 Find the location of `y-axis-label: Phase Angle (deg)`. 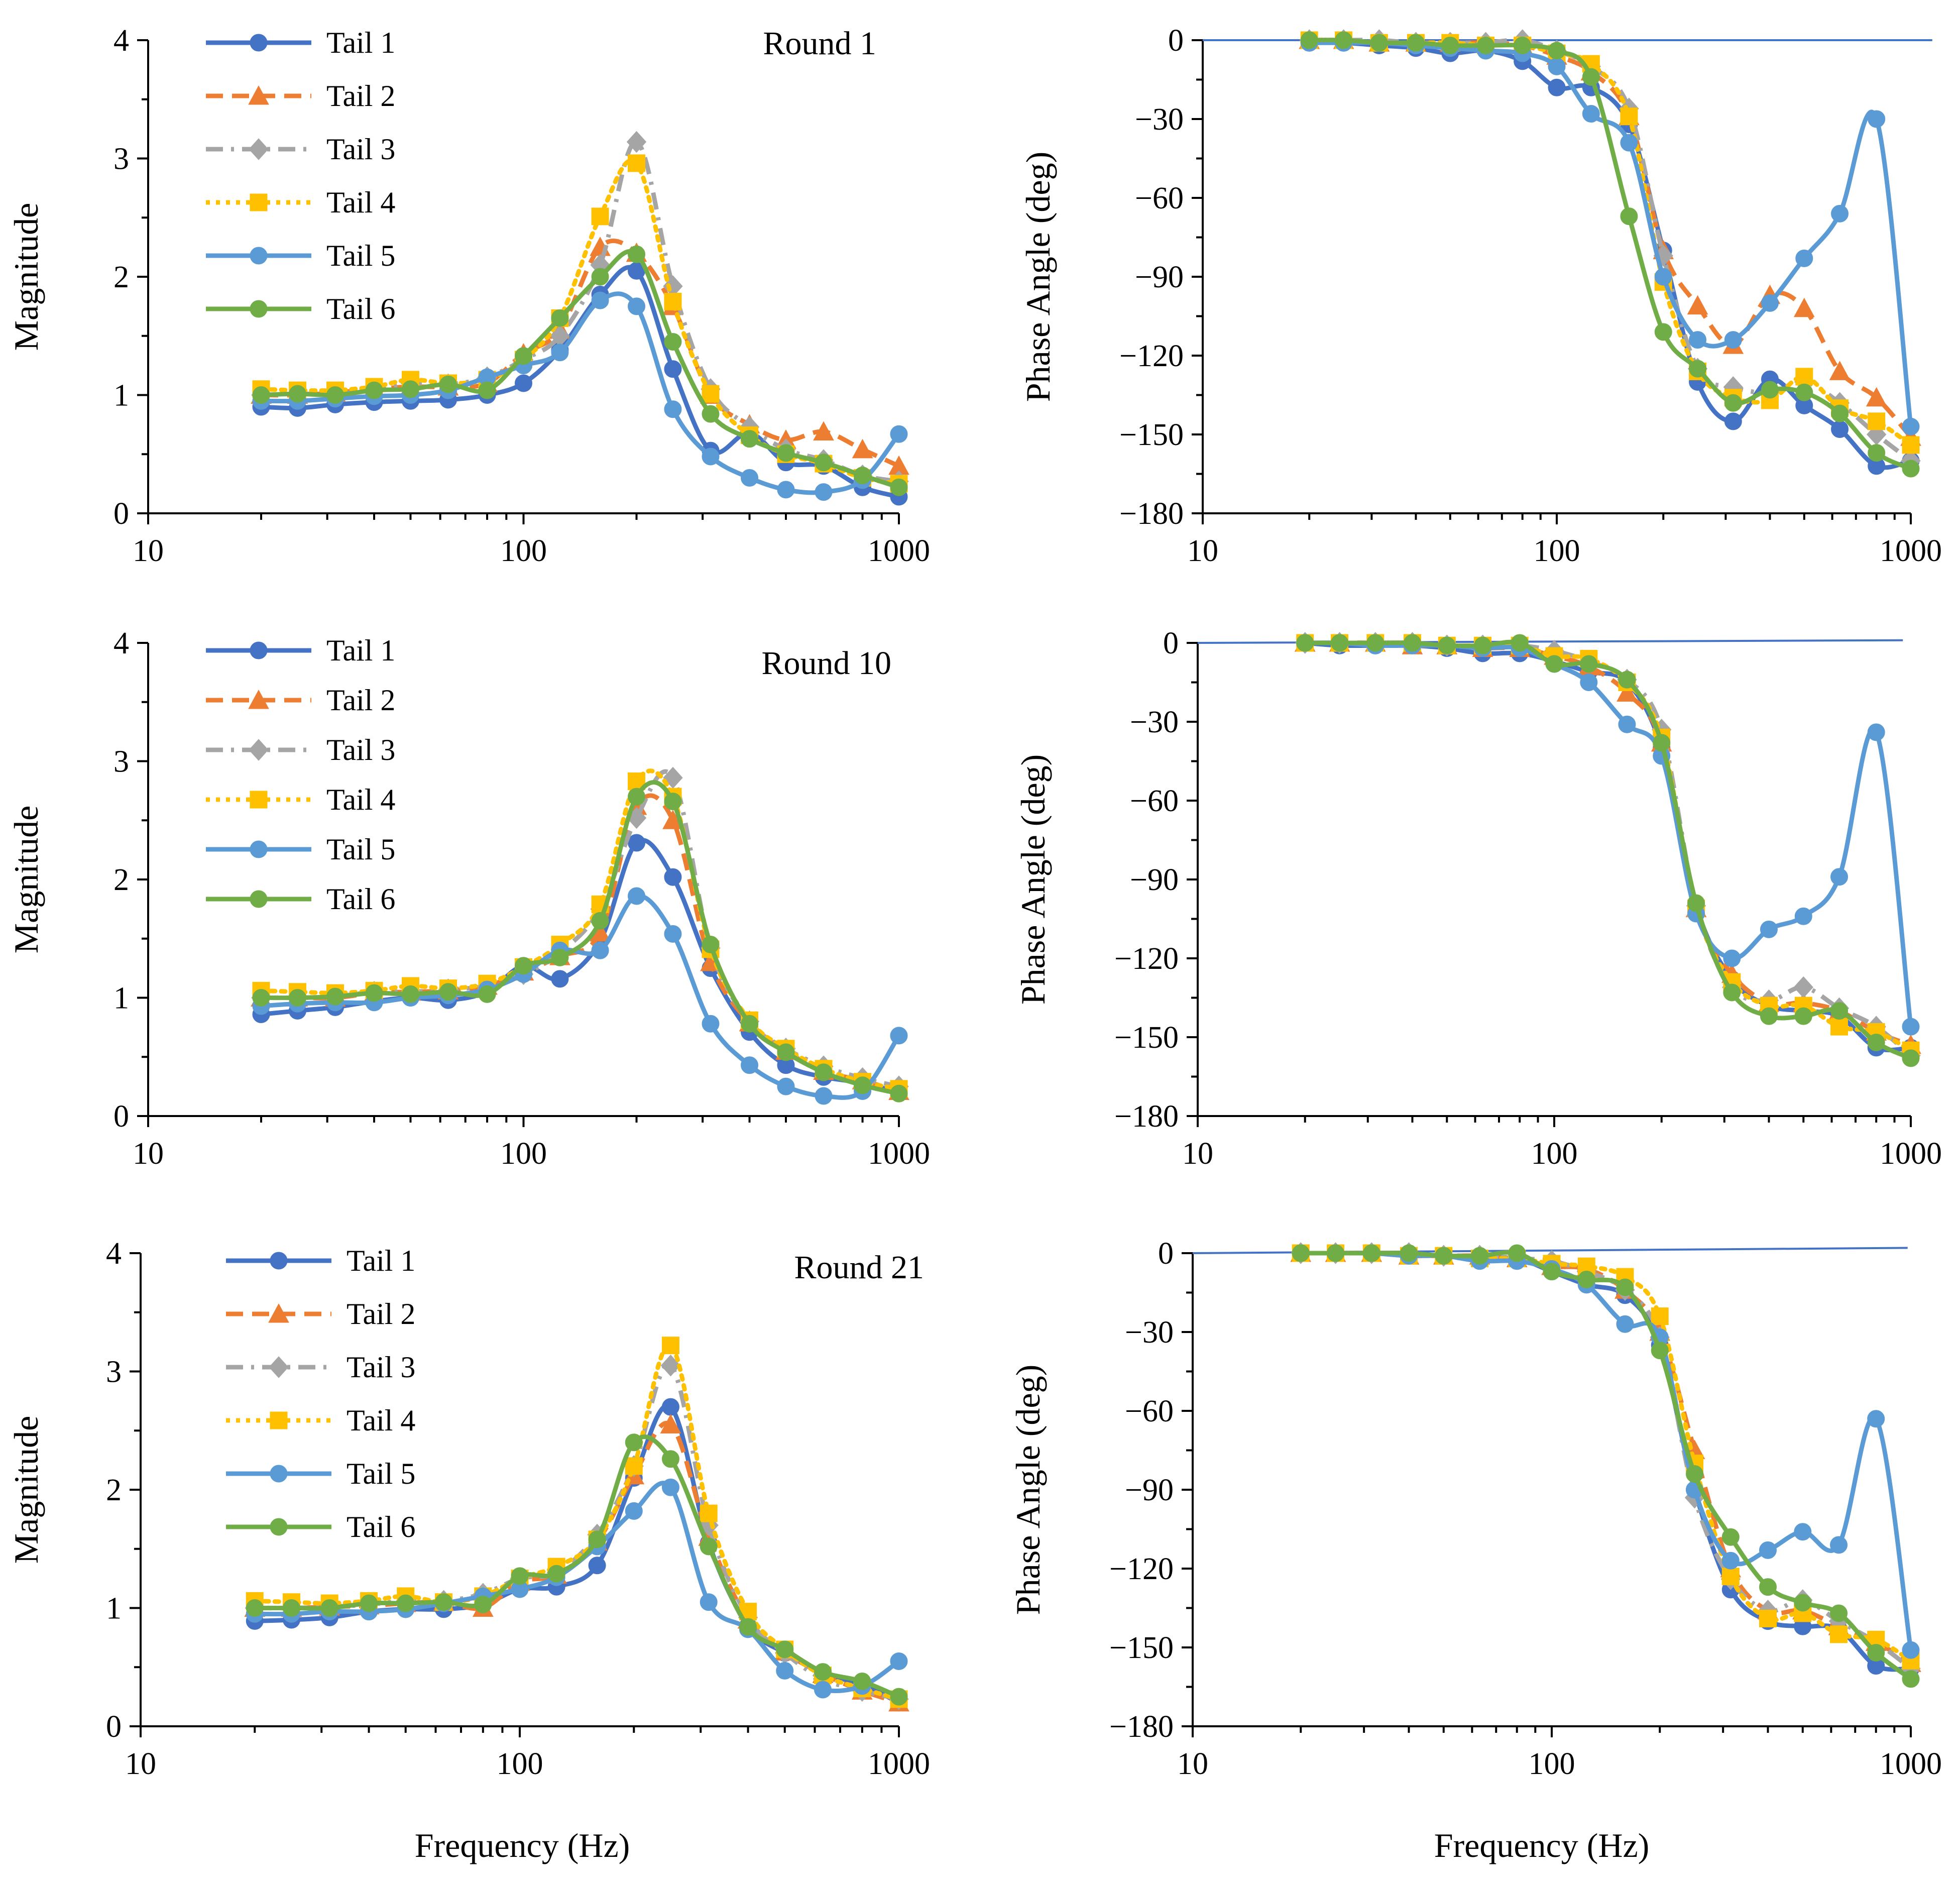

y-axis-label: Phase Angle (deg) is located at coordinates (1038, 277).